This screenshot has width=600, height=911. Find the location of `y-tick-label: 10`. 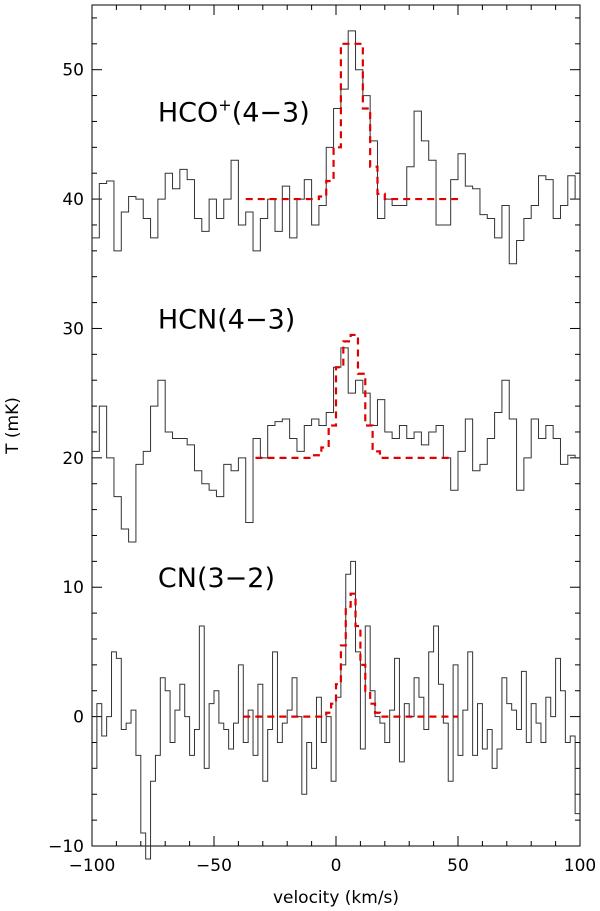

y-tick-label: 10 is located at coordinates (73, 588).